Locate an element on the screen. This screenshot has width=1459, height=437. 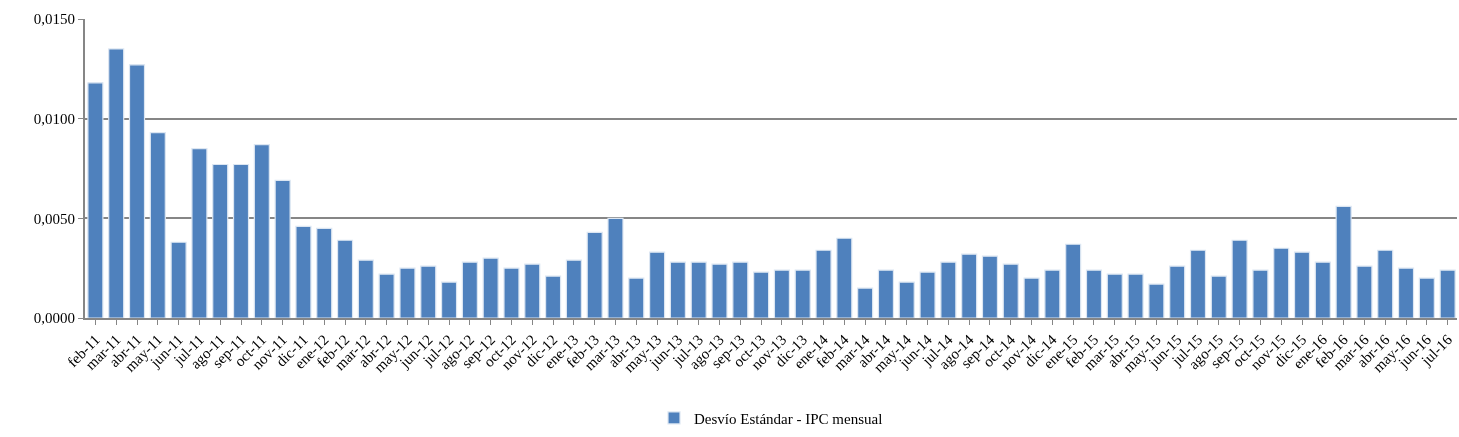
legend-label: Desvío Estándar - IPC mensual is located at coordinates (788, 418).